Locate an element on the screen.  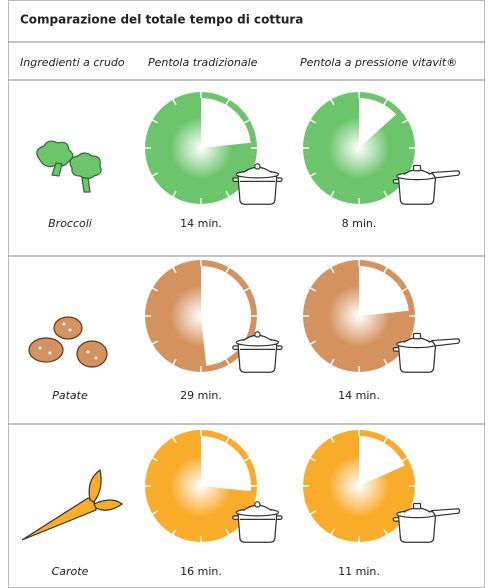
ingredient-name: Patate is located at coordinates (70, 395).